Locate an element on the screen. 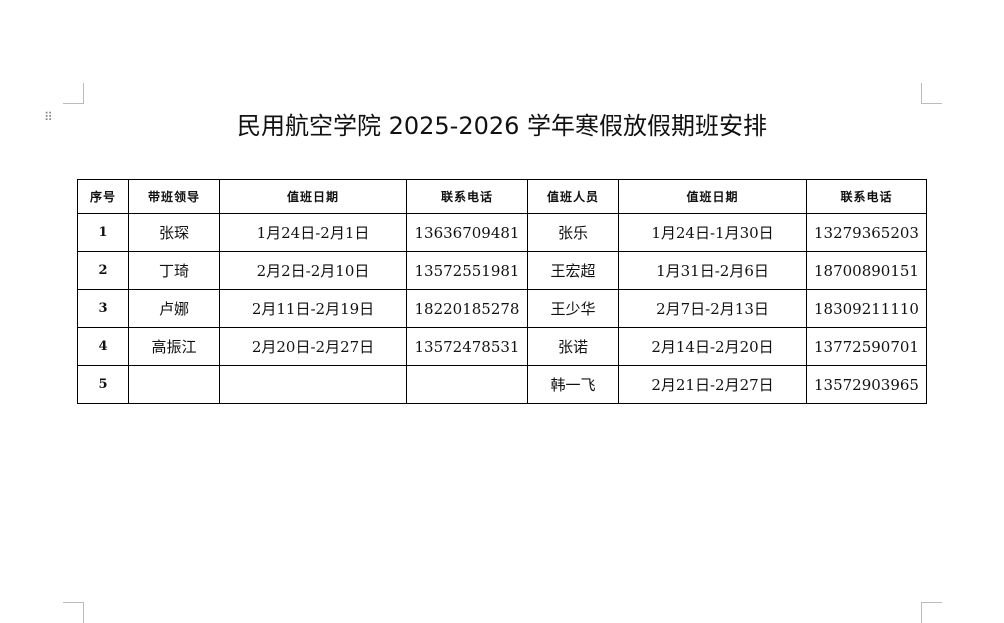 The height and width of the screenshot is (623, 1004). column-header: 序号 is located at coordinates (103, 196).